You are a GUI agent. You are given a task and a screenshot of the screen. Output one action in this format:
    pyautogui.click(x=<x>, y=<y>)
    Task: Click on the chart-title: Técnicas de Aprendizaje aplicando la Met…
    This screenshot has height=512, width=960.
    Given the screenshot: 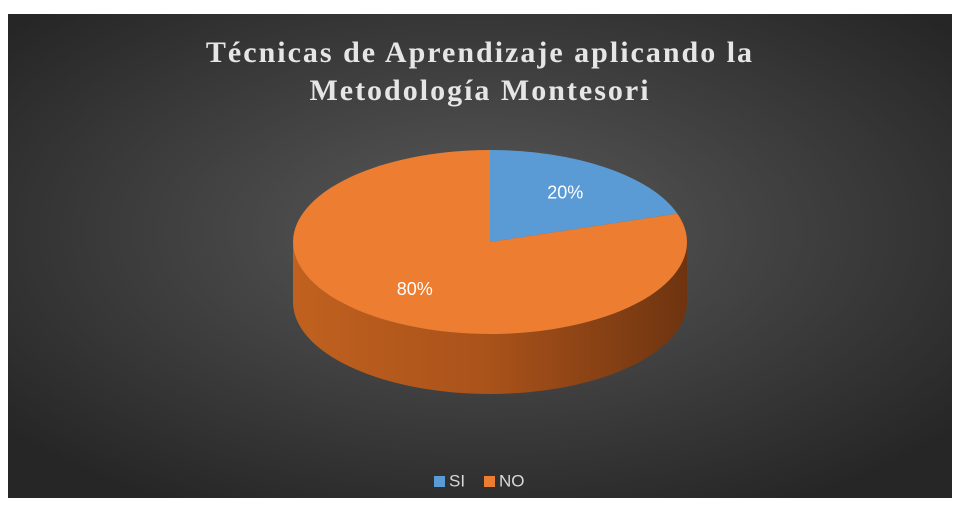 What is the action you would take?
    pyautogui.click(x=480, y=71)
    